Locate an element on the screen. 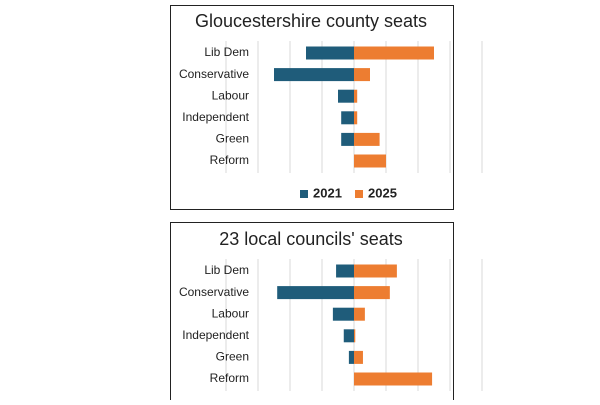  chart-title: 23 local councils' seats is located at coordinates (311, 239).